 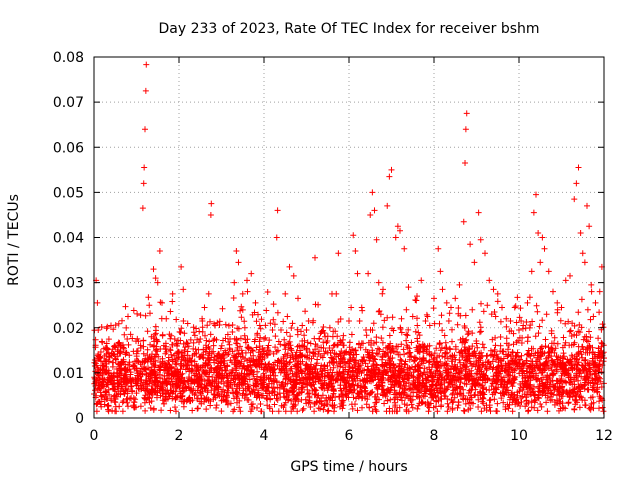 I want to click on y-tick-label: 0.06, so click(x=68, y=148).